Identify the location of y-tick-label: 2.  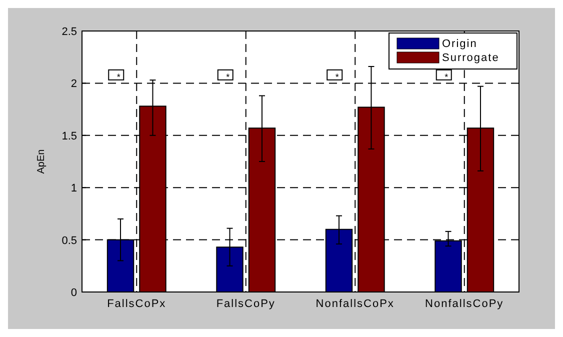
(73, 84).